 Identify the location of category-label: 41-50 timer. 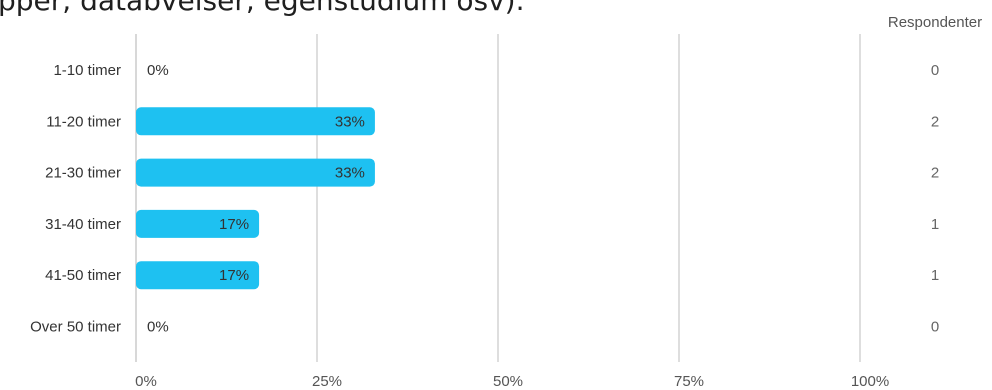
(83, 275).